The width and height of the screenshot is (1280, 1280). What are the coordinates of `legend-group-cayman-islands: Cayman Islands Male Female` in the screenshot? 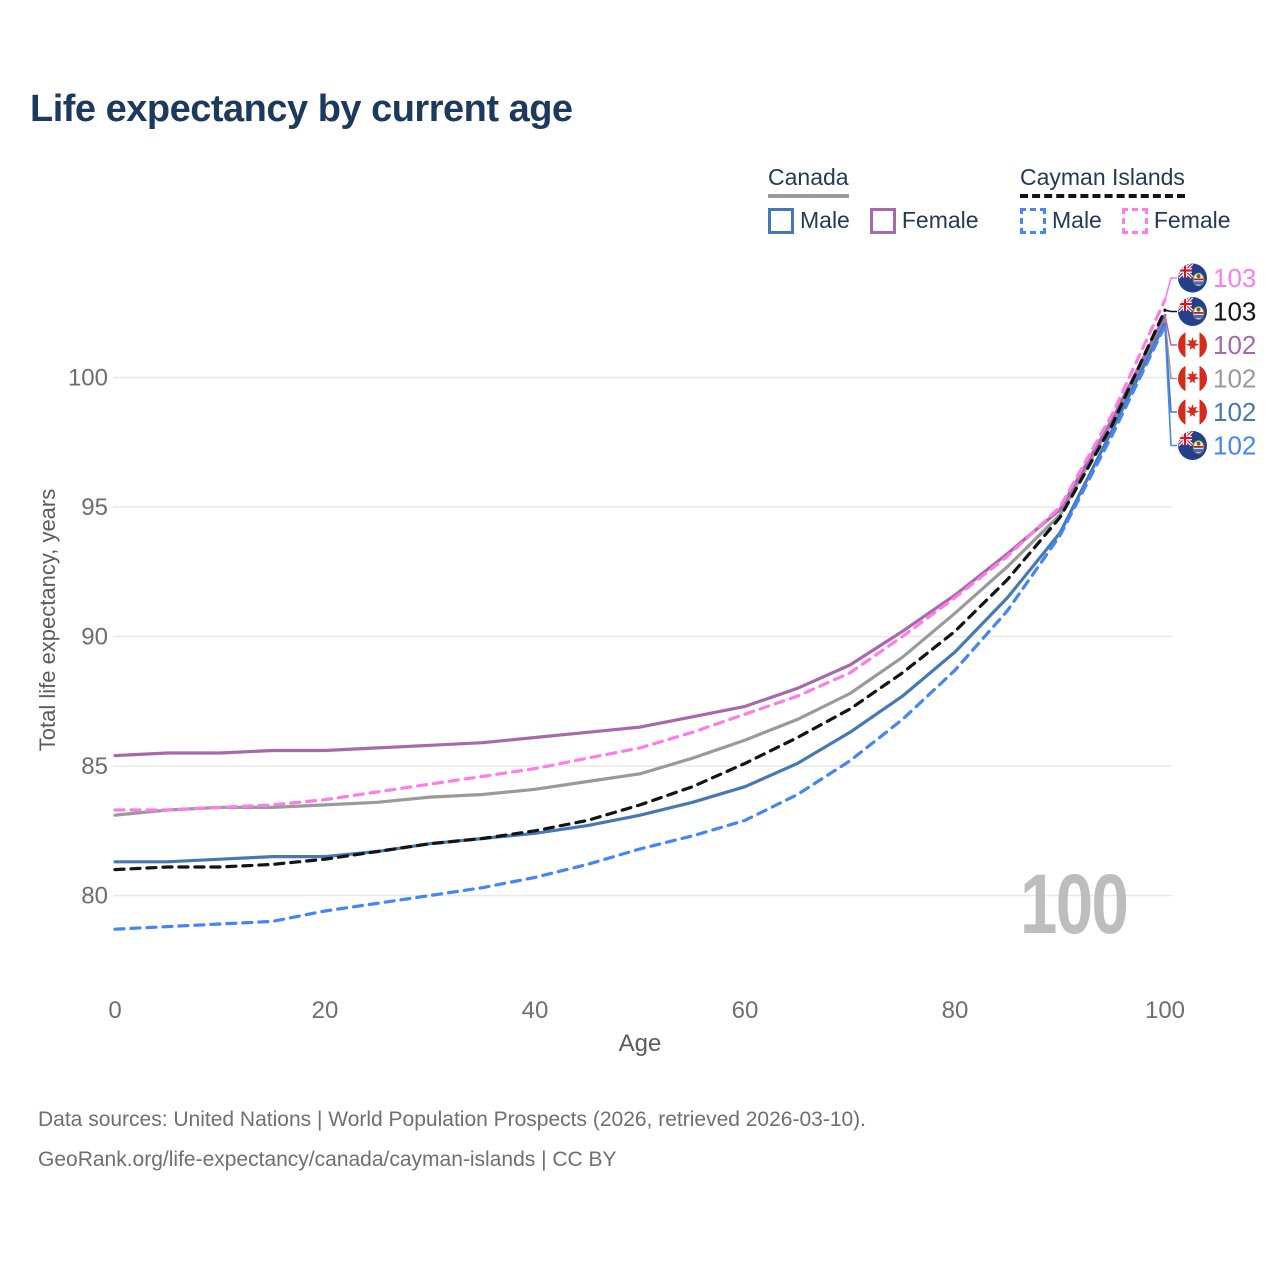 It's located at (1125, 199).